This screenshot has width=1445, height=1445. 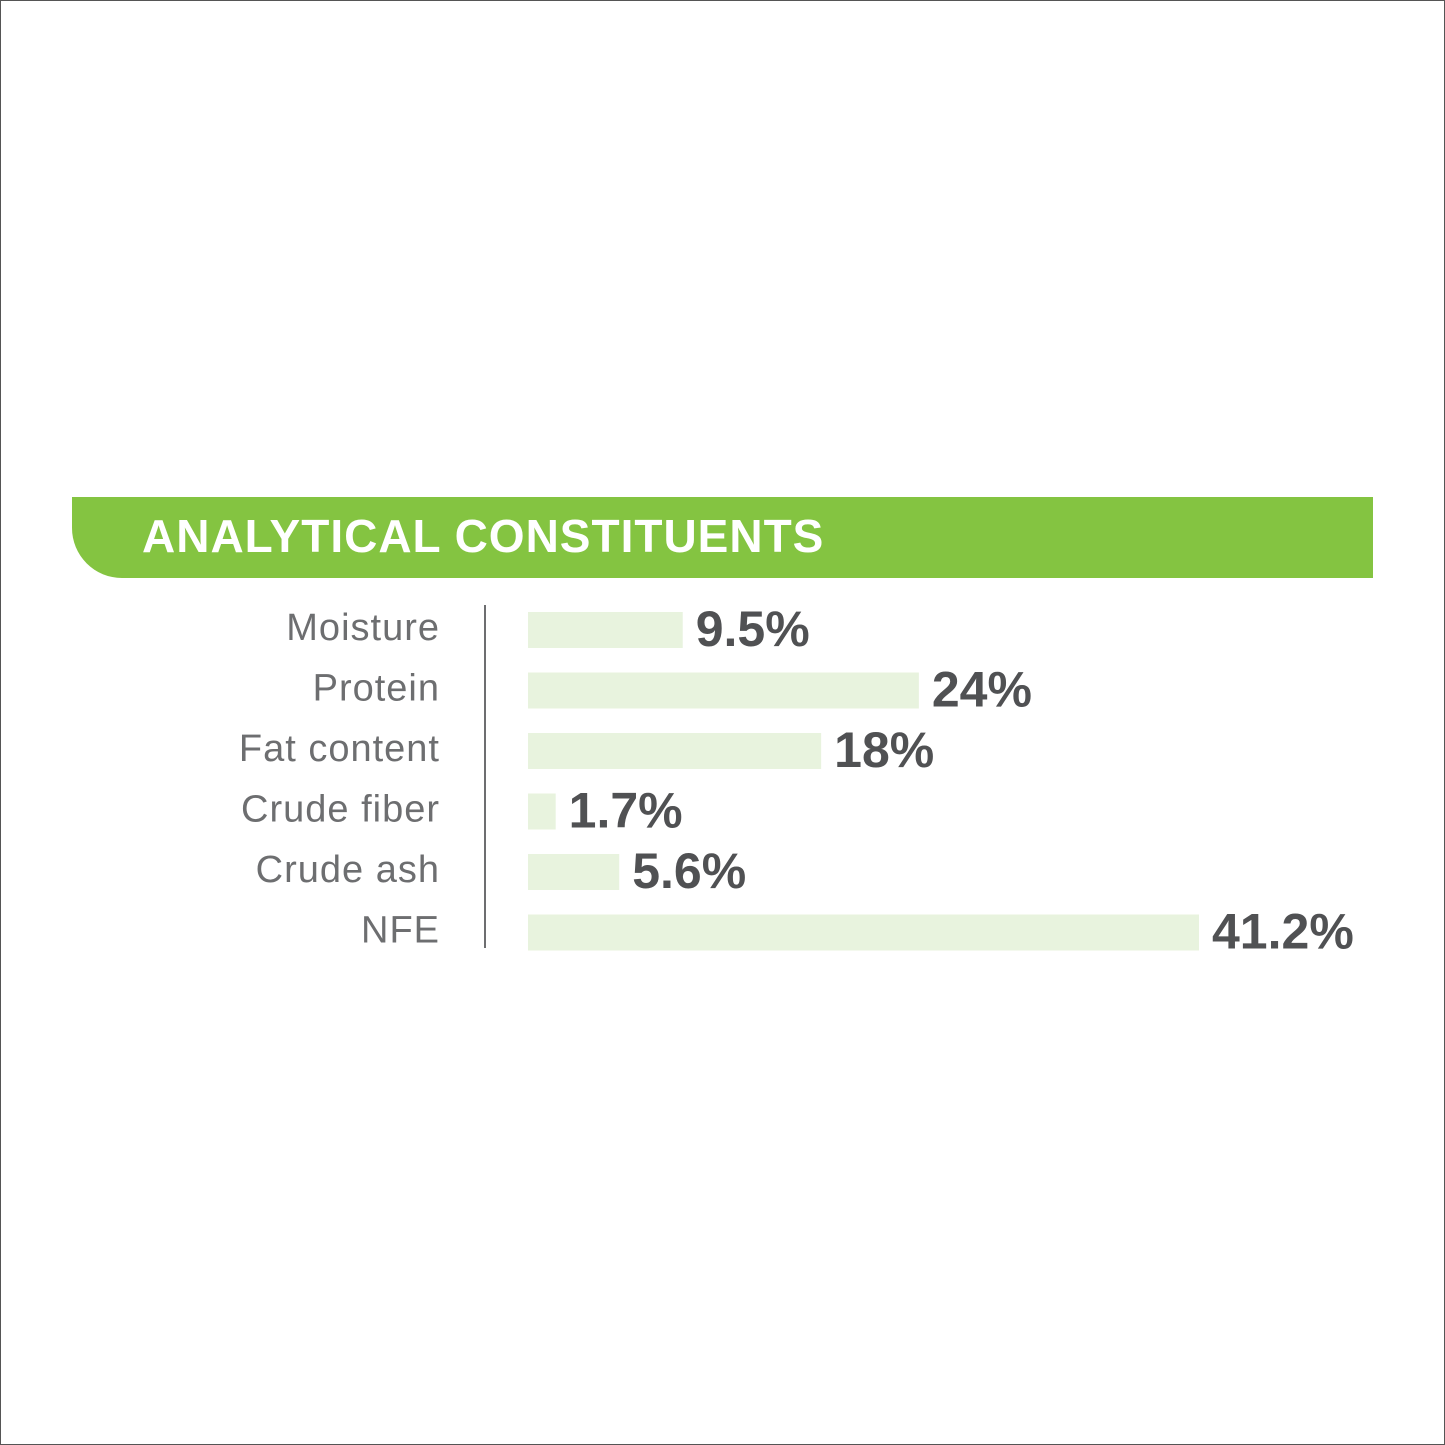 I want to click on value-label: 5.6%, so click(x=689, y=871).